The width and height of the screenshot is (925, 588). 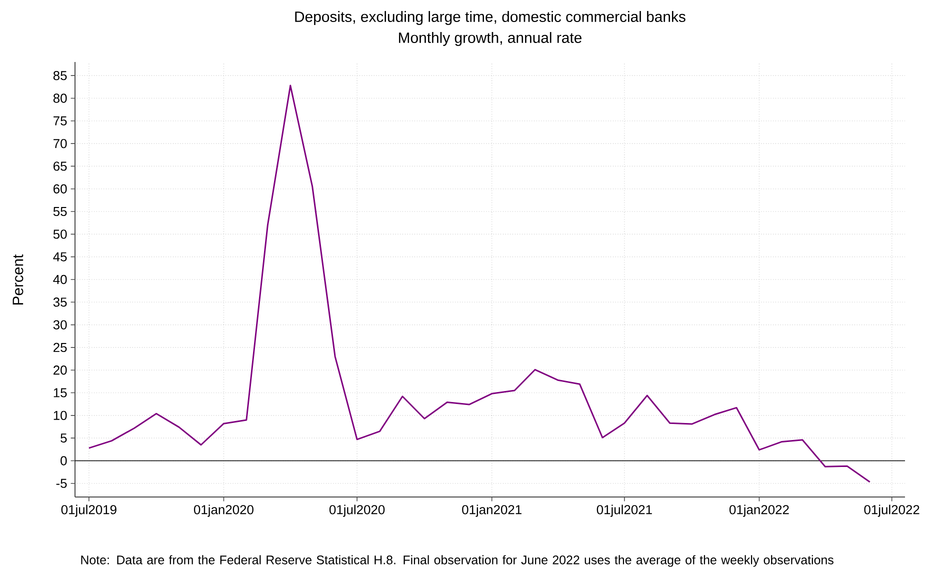 I want to click on x-tick-label: 01jan2020, so click(x=224, y=510).